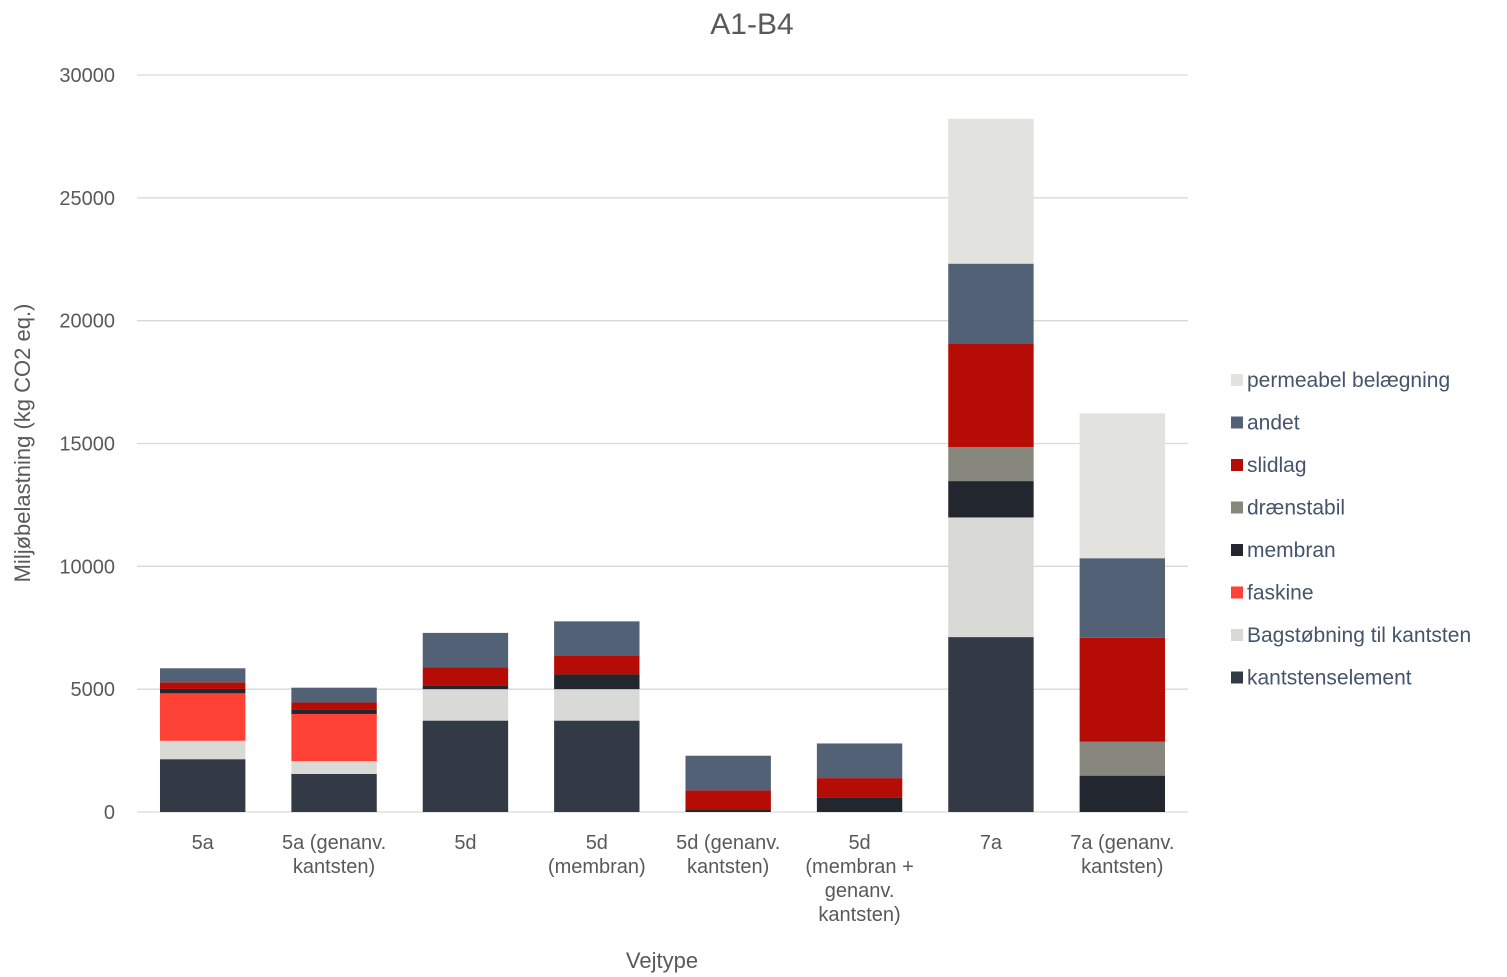 Image resolution: width=1507 pixels, height=977 pixels. I want to click on legend-item: Bagstøbning til kantsten, so click(1351, 635).